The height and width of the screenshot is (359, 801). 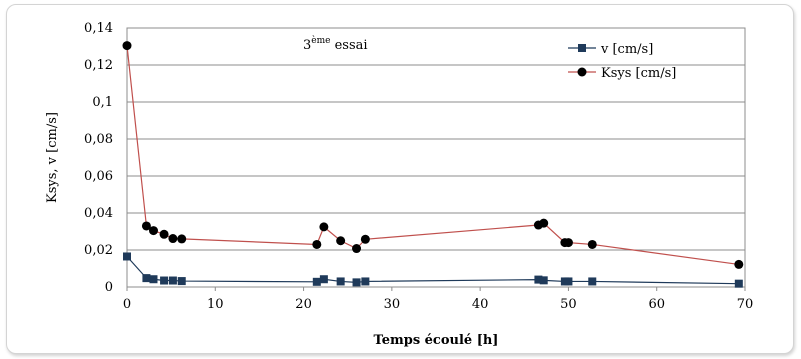 I want to click on annotation-main: 3, so click(x=307, y=45).